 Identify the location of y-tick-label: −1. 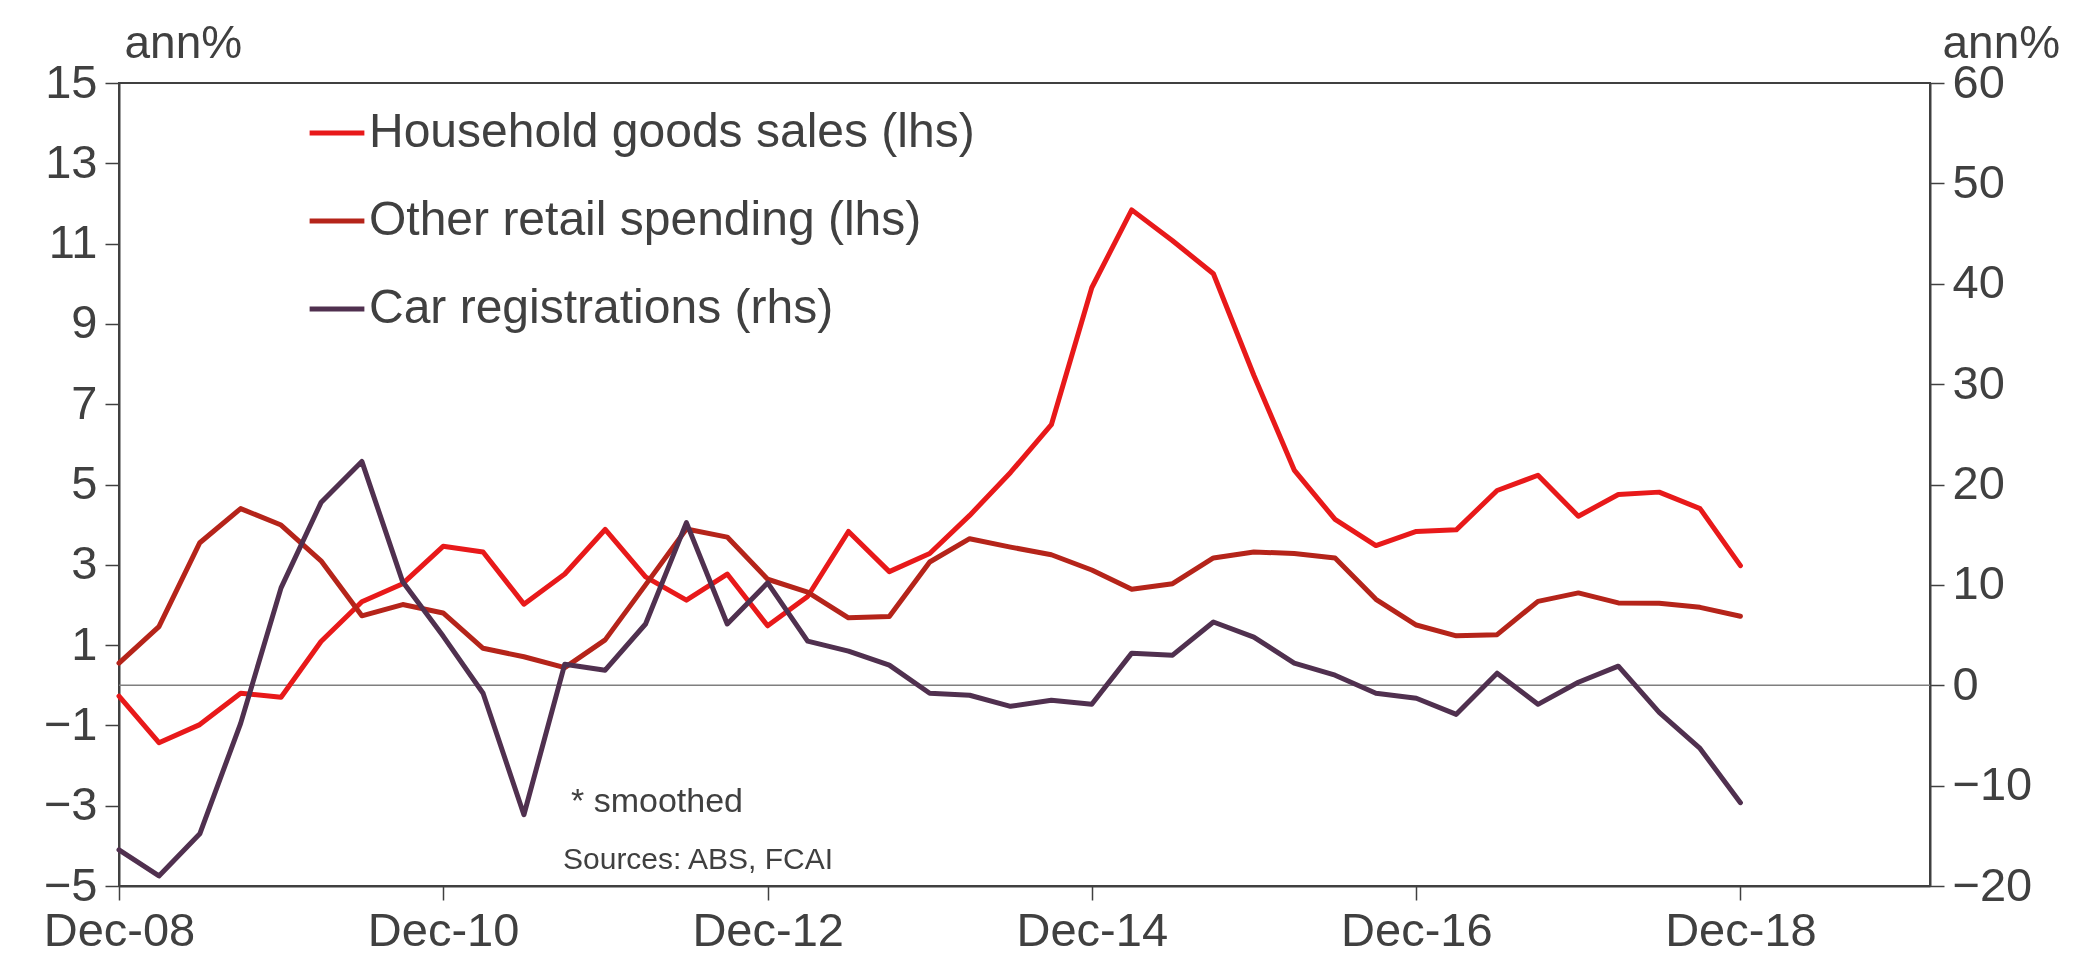
(70, 723).